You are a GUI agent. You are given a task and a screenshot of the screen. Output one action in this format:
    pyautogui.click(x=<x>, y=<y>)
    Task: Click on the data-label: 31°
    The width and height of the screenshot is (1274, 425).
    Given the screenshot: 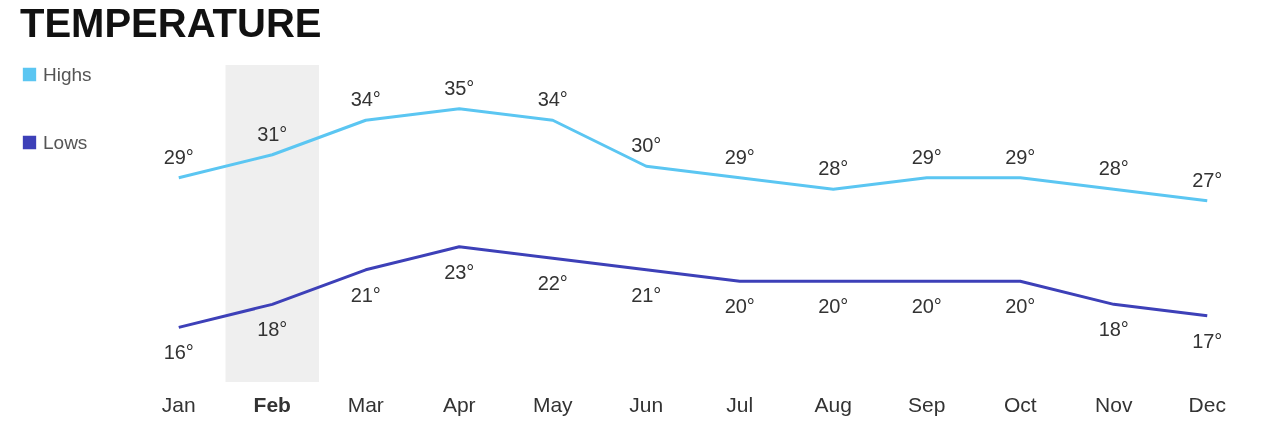 What is the action you would take?
    pyautogui.click(x=272, y=133)
    